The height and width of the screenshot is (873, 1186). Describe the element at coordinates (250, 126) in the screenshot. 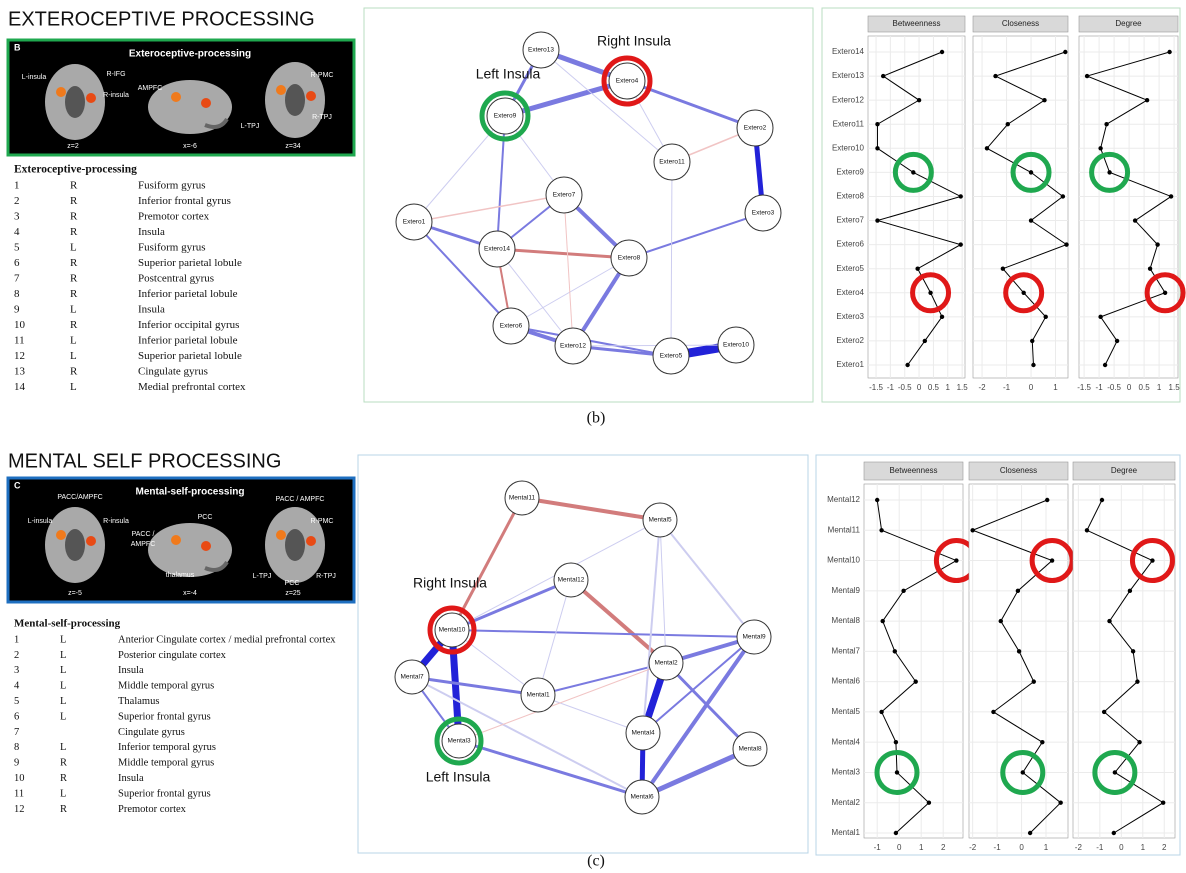

I see `panel-label: L-TPJ` at that location.